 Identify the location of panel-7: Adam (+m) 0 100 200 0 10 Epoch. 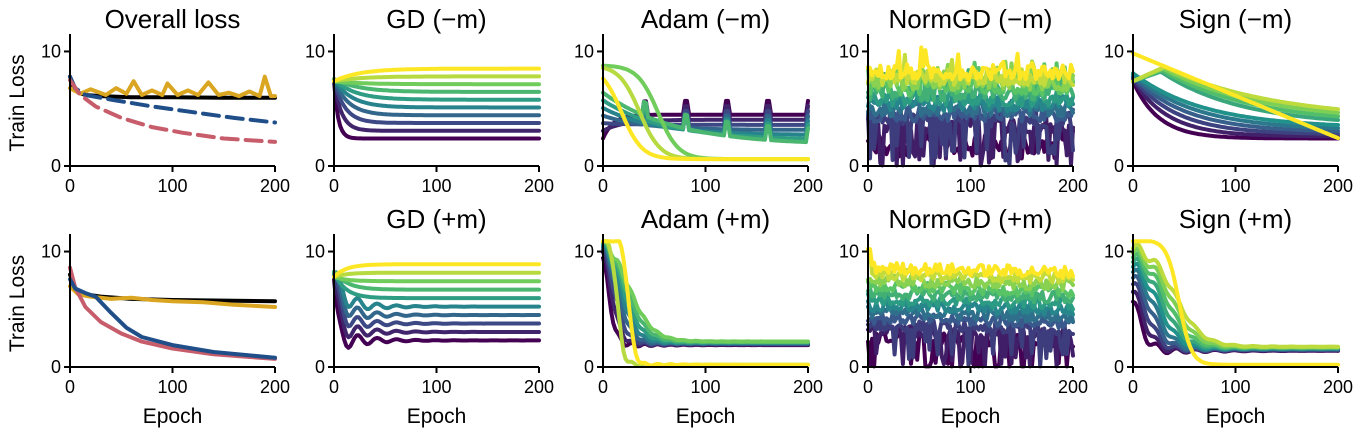
(698, 316).